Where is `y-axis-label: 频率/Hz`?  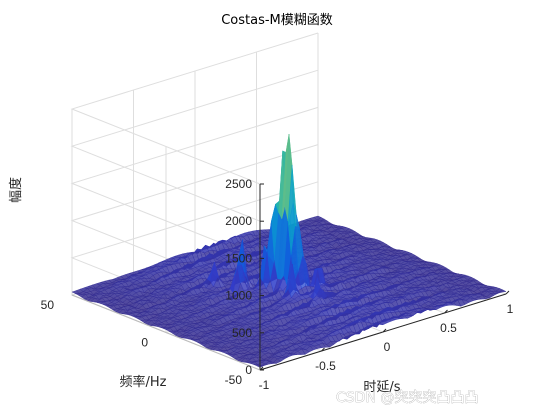
y-axis-label: 频率/Hz is located at coordinates (143, 382).